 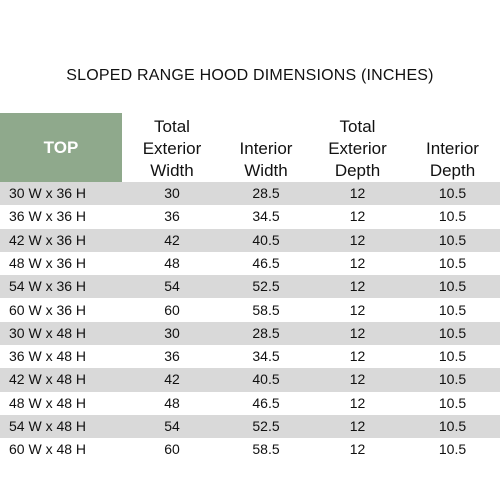 What do you see at coordinates (250, 356) in the screenshot?
I see `table-row: 36 W x 48 H 36 34.5 12 10.5` at bounding box center [250, 356].